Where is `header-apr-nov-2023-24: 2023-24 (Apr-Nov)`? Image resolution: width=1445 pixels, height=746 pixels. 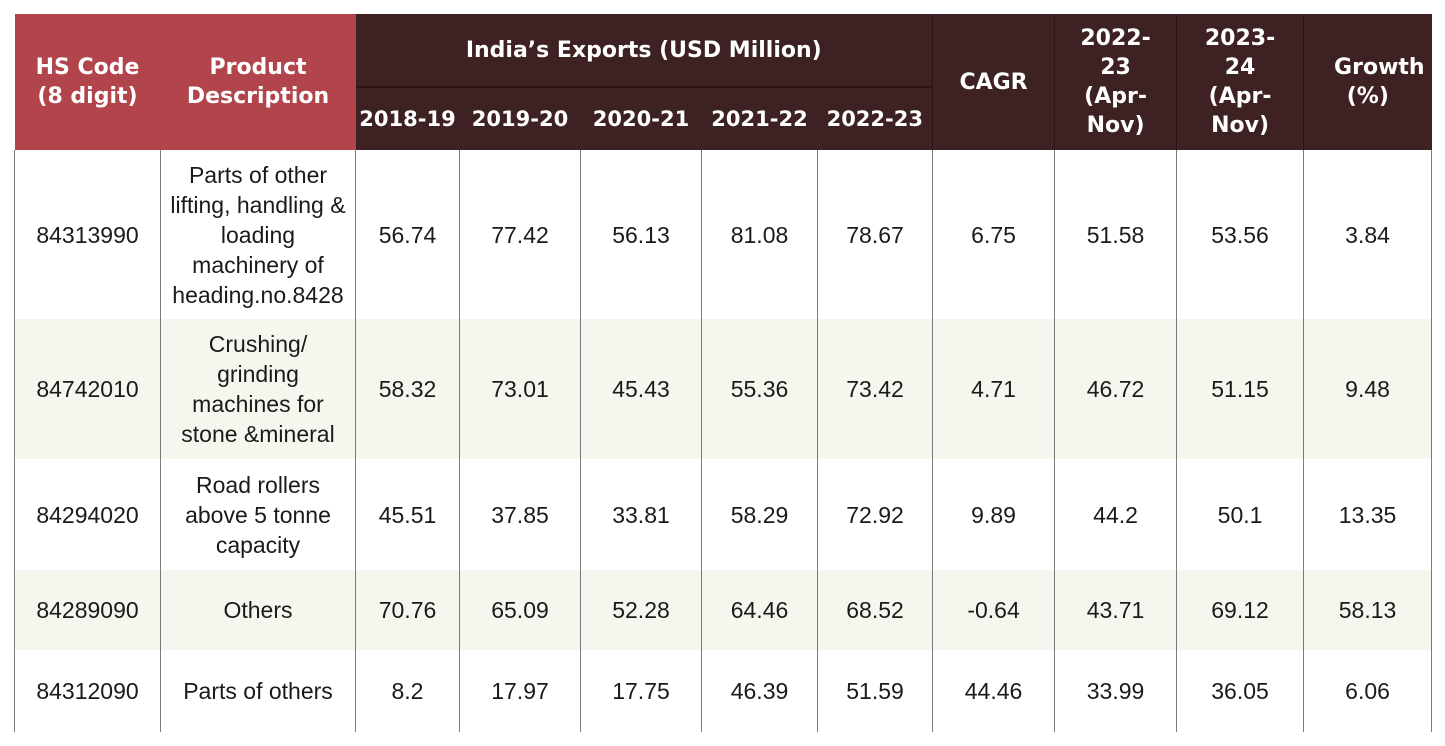
header-apr-nov-2023-24: 2023-24 (Apr-Nov) is located at coordinates (1240, 82).